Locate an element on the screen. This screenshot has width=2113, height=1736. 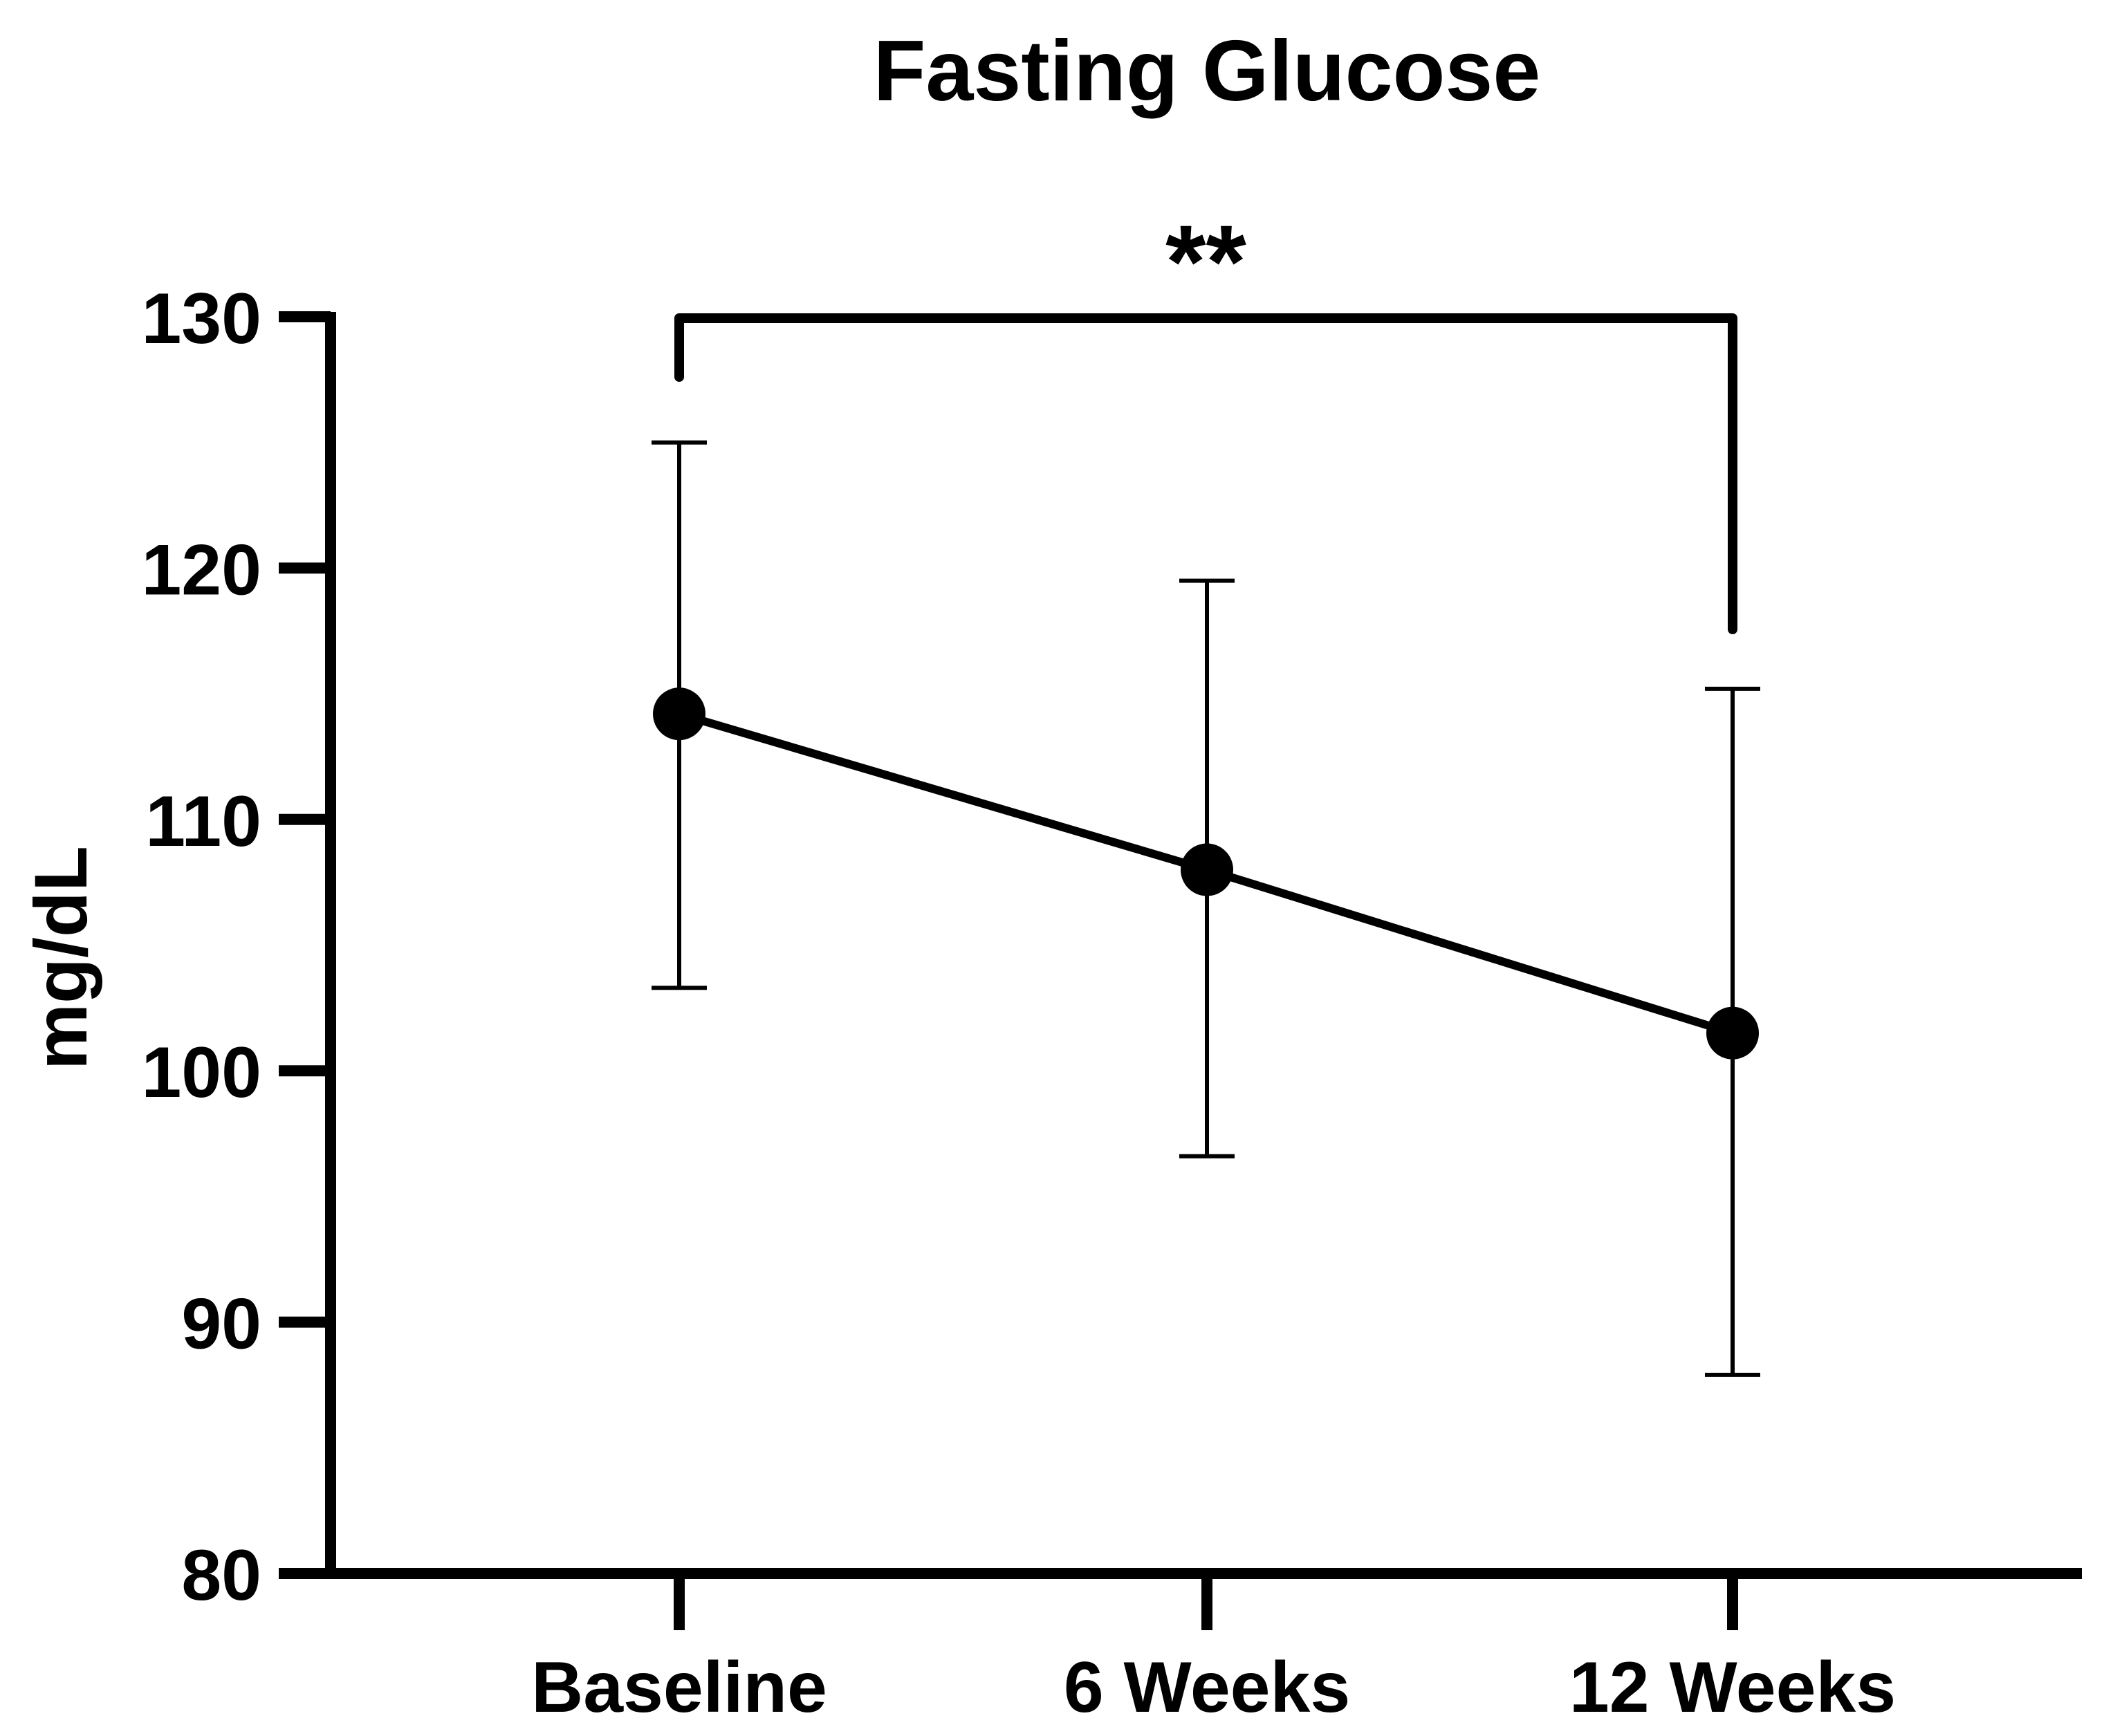
bracket-line is located at coordinates (1205, 473).